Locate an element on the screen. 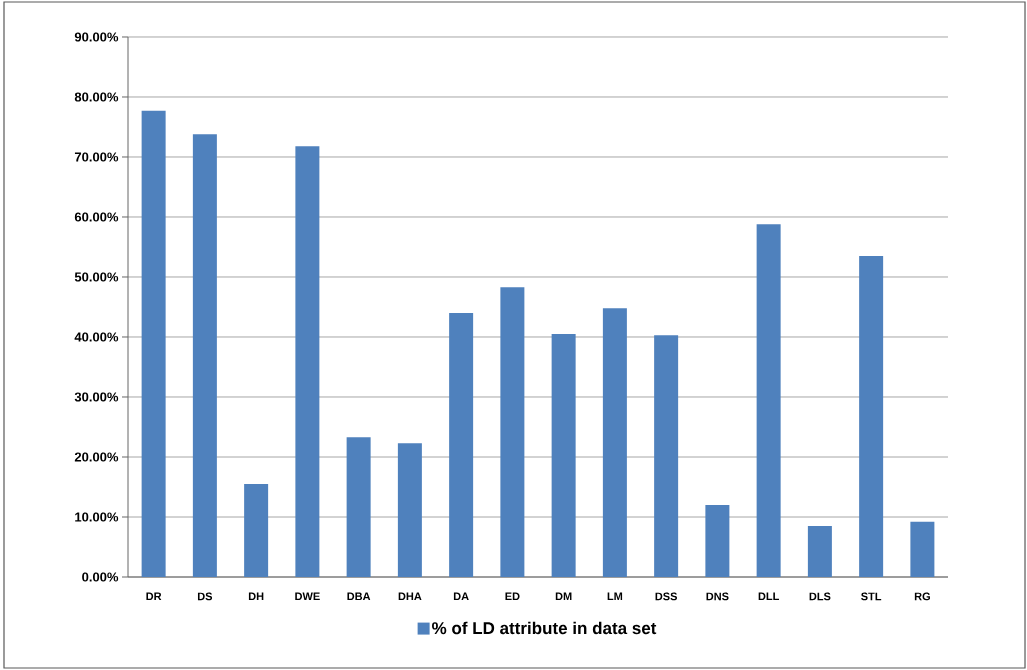 Image resolution: width=1027 pixels, height=670 pixels. x-tick-label: DBA is located at coordinates (359, 596).